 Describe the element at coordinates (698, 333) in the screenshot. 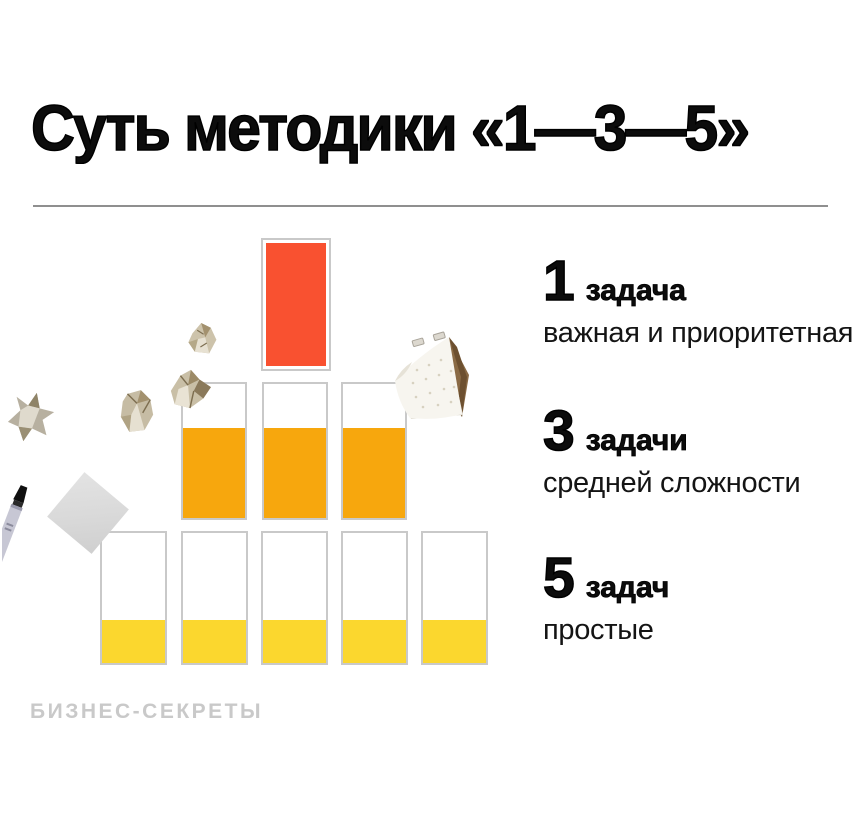

I see `legend-description: важная и приоритетная` at that location.